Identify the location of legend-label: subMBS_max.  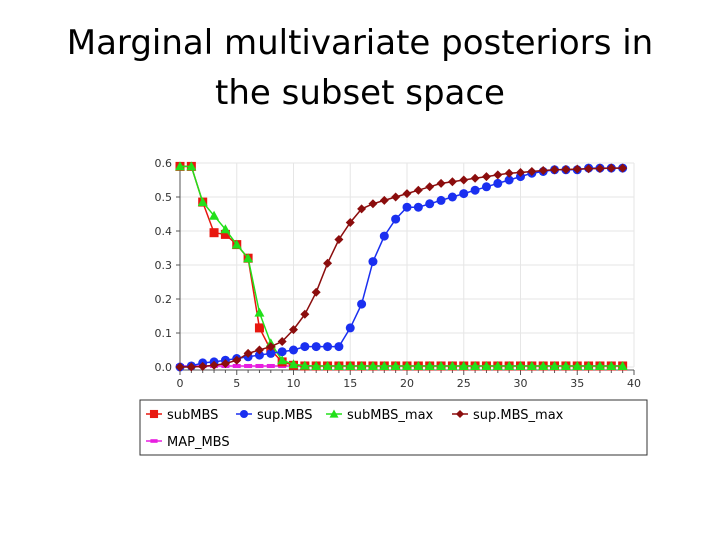
(390, 415).